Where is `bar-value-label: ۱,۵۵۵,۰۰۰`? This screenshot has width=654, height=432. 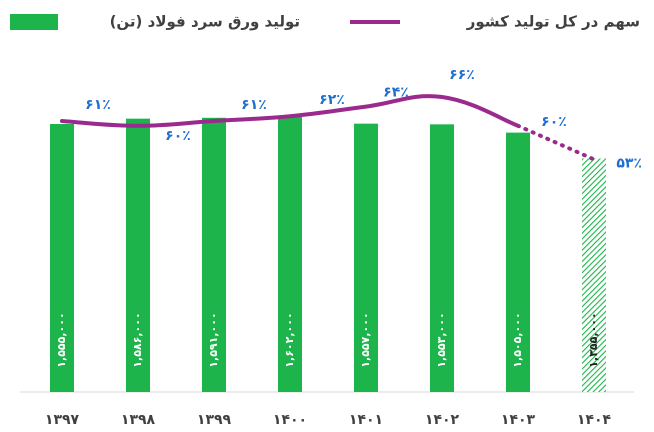
bar-value-label: ۱,۵۵۵,۰۰۰ is located at coordinates (61, 339).